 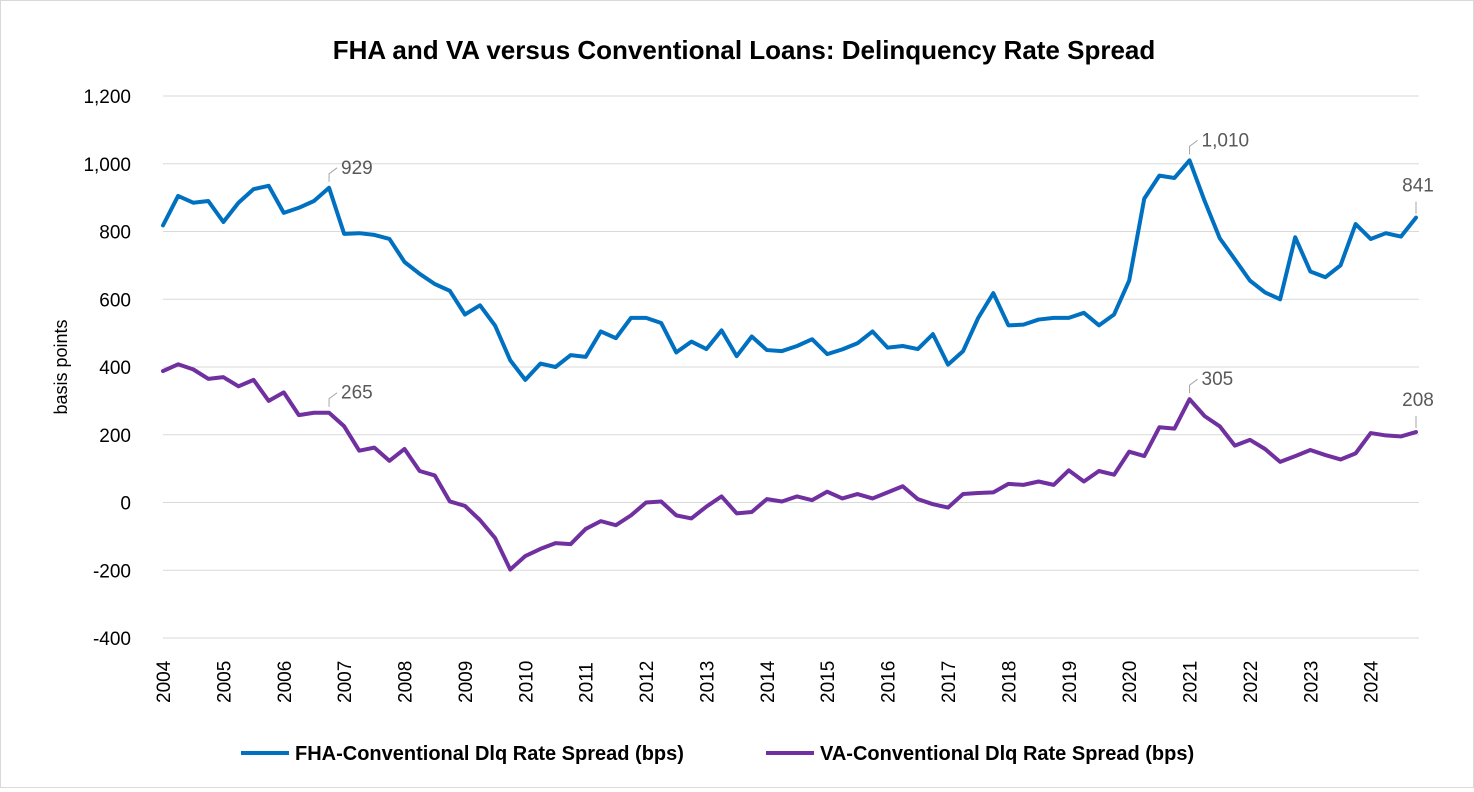 What do you see at coordinates (357, 168) in the screenshot?
I see `data-label: 929` at bounding box center [357, 168].